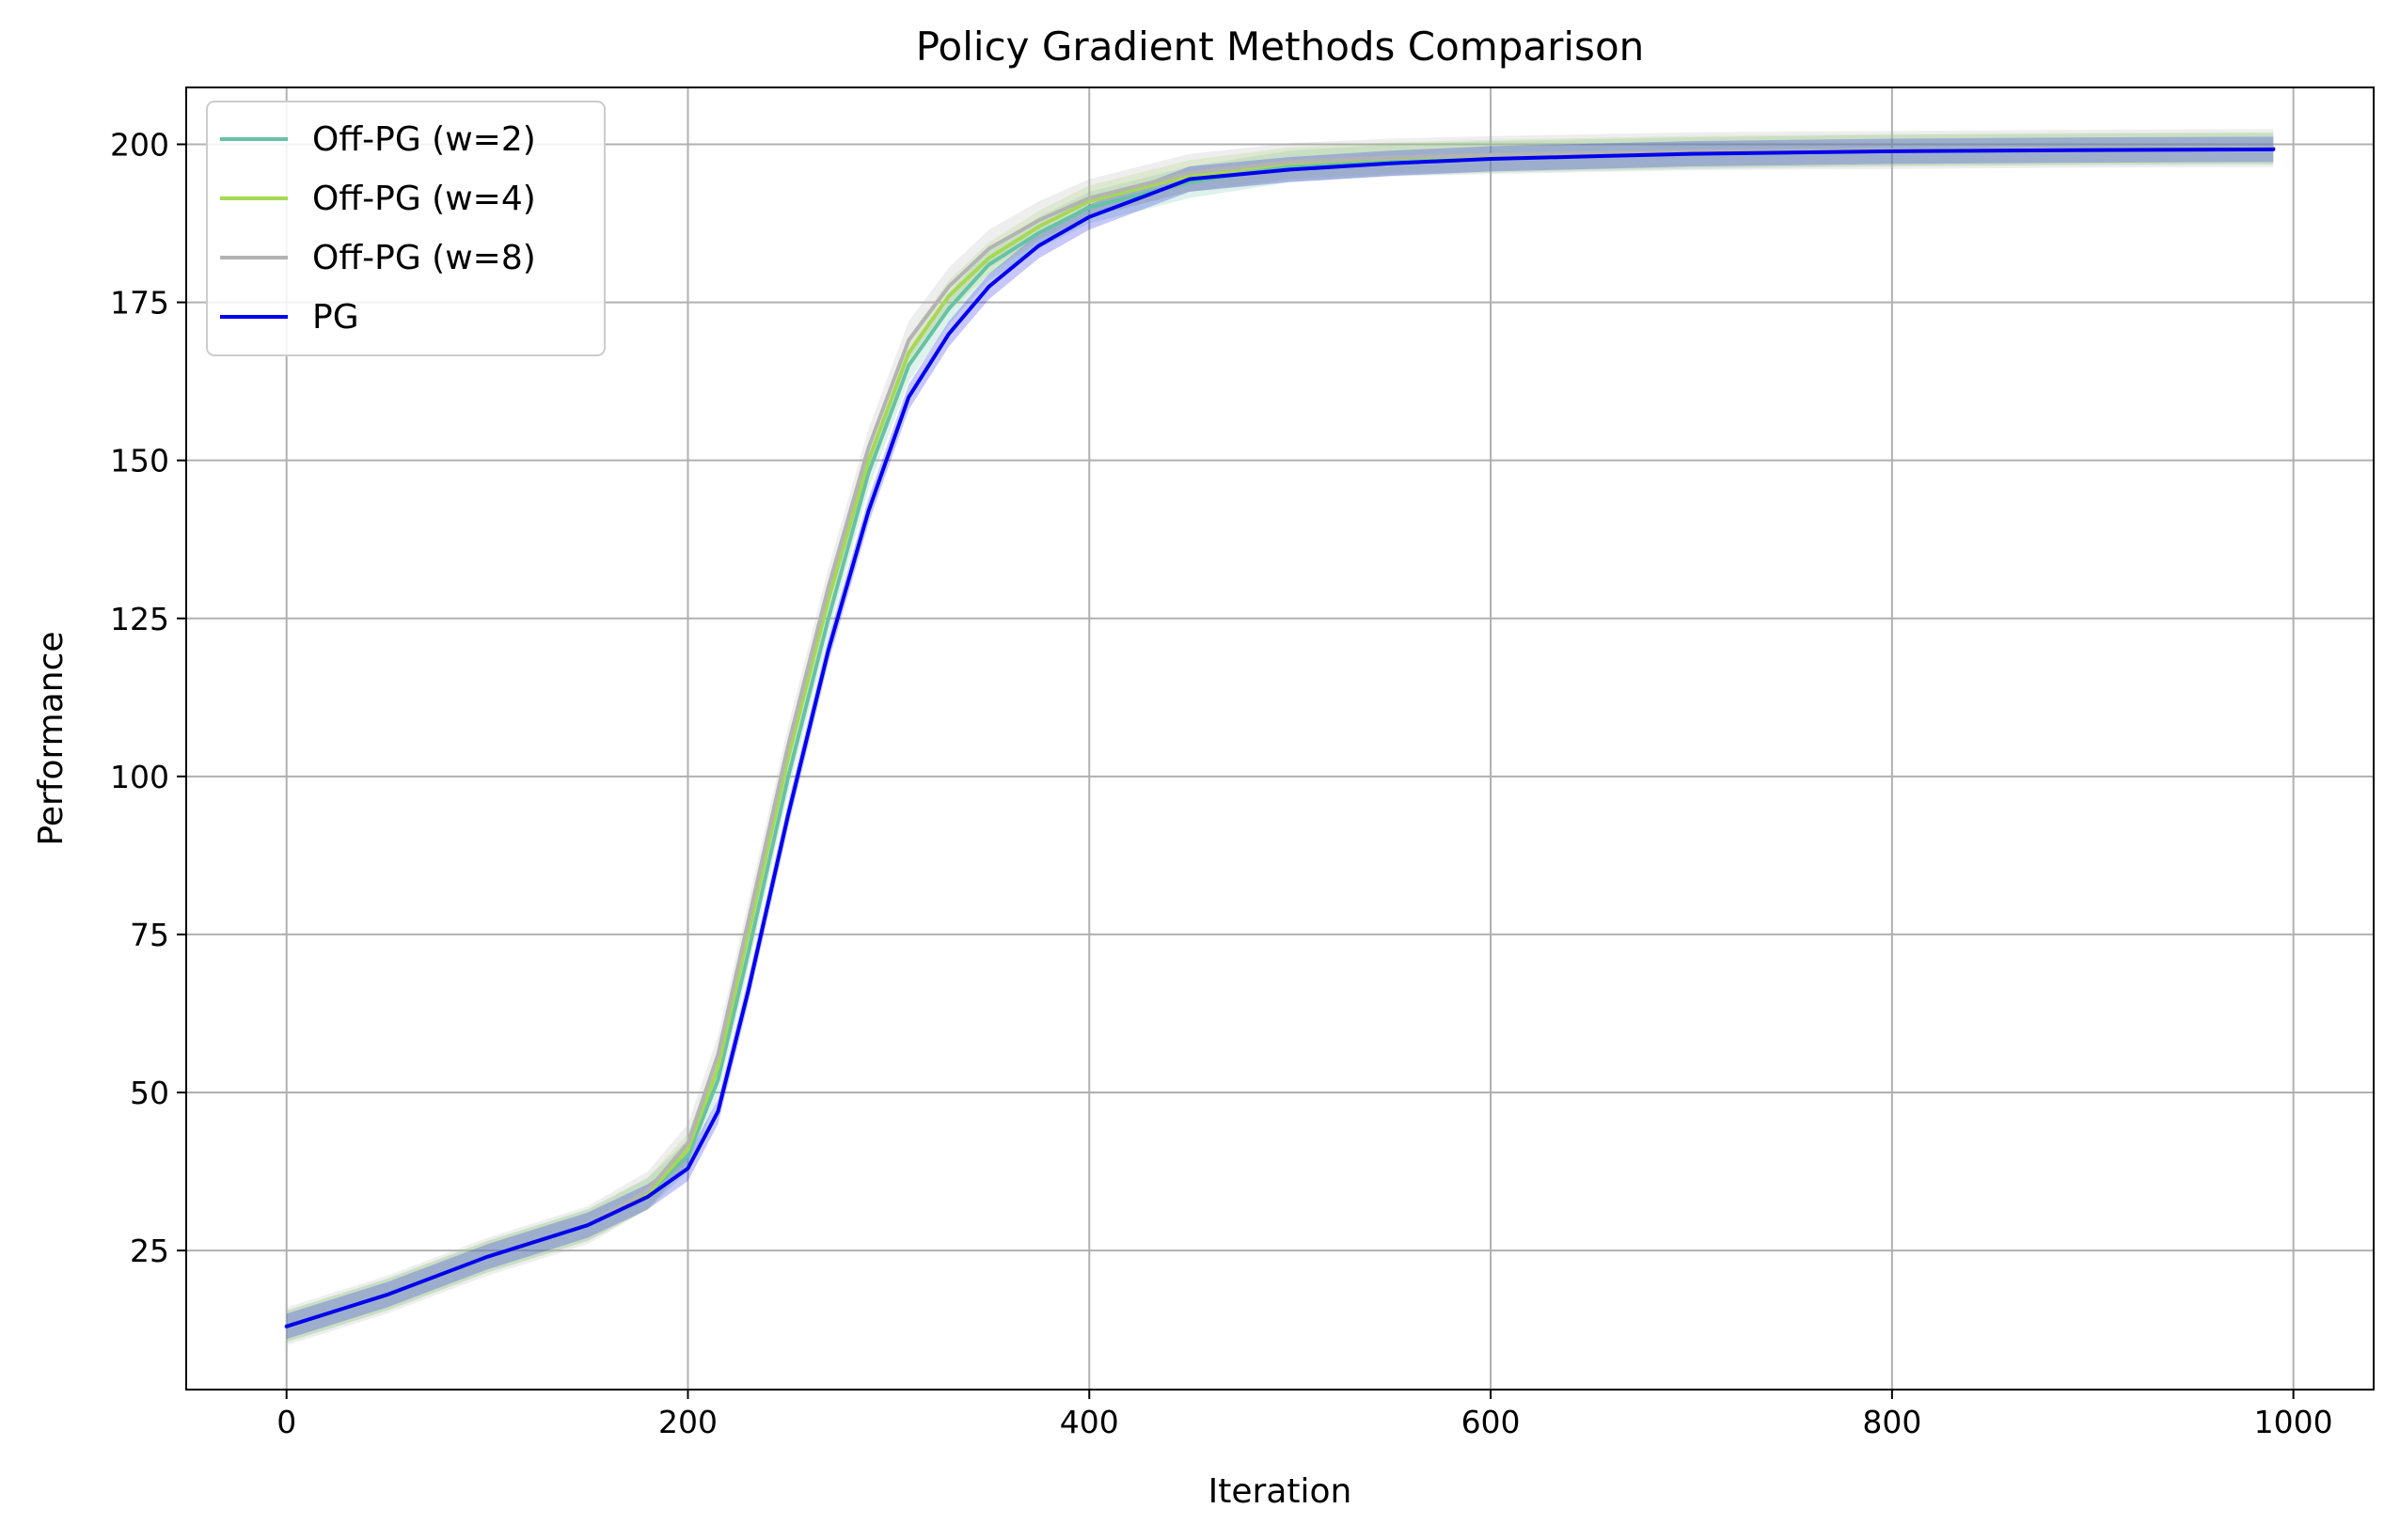 The image size is (2400, 1540). I want to click on legend-label: PG, so click(335, 318).